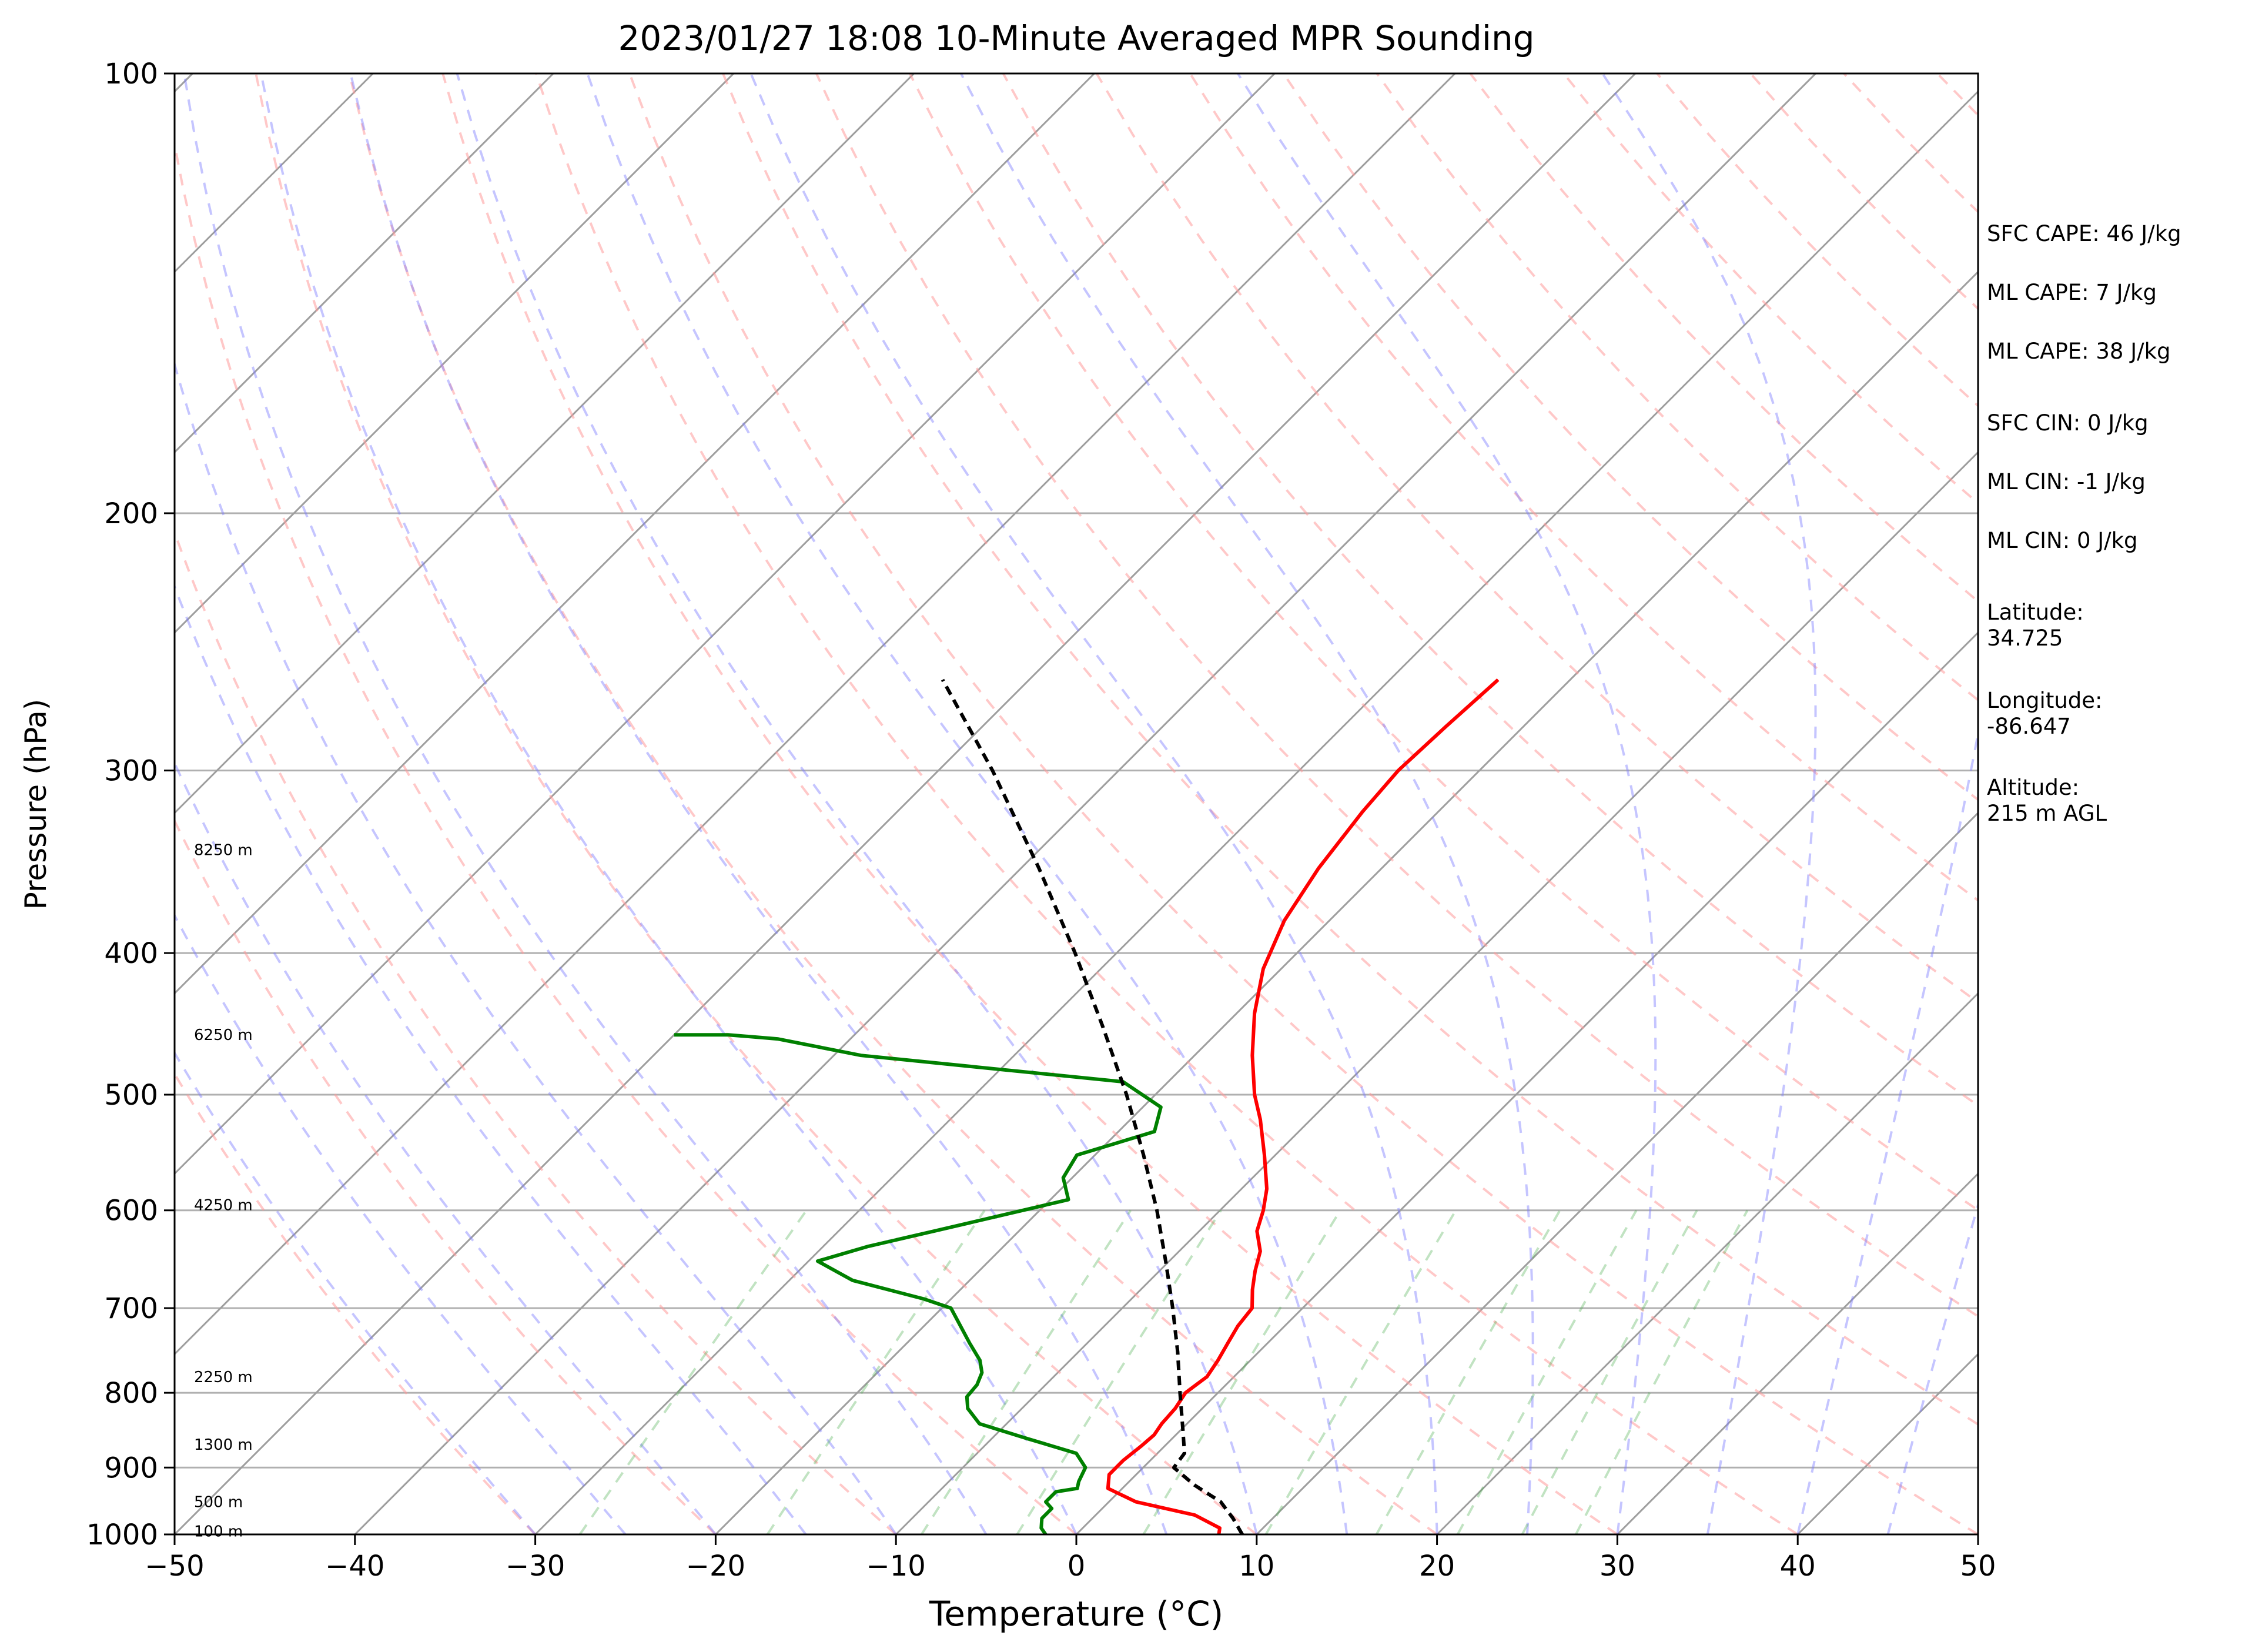 This screenshot has width=2242, height=1652. What do you see at coordinates (1617, 1567) in the screenshot?
I see `x-tick-label: 30` at bounding box center [1617, 1567].